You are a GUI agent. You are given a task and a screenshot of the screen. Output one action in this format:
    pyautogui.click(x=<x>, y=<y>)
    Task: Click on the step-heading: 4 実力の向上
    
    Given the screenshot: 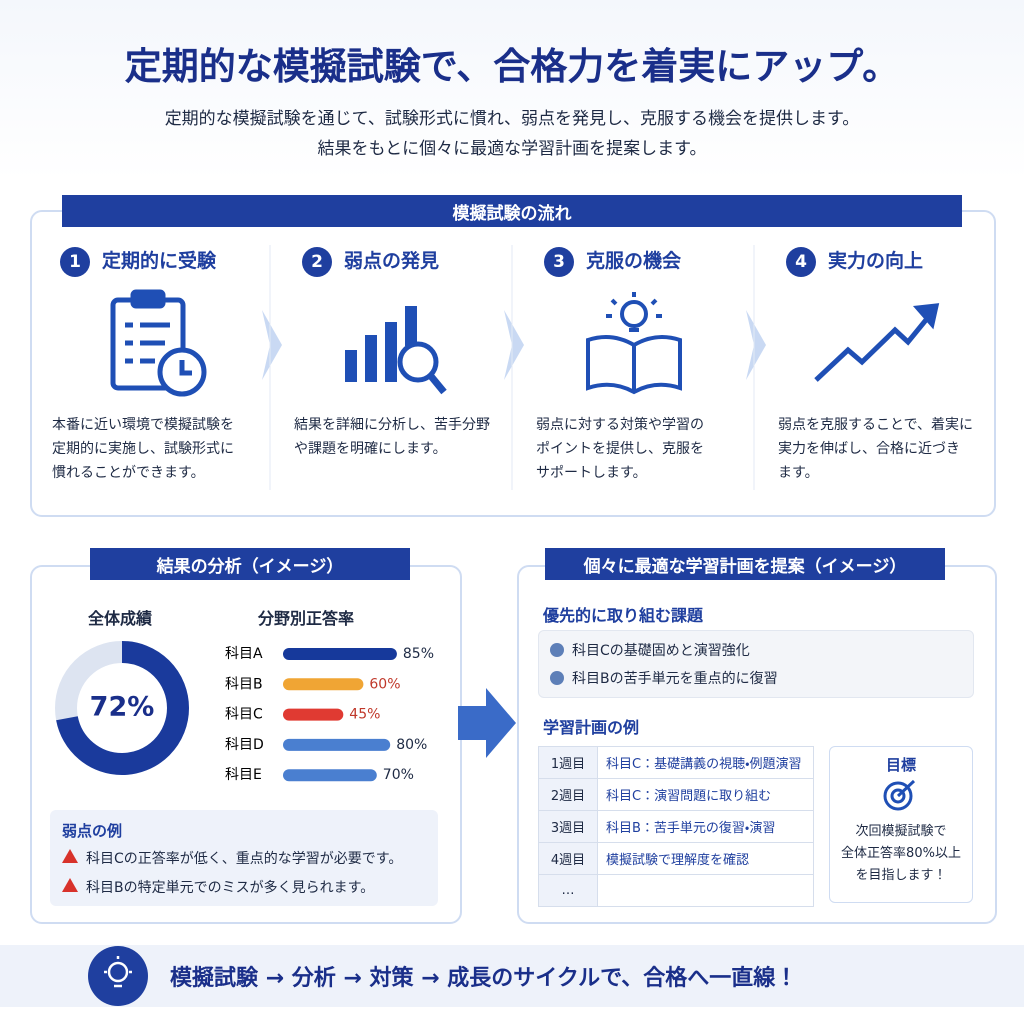 What is the action you would take?
    pyautogui.click(x=854, y=261)
    